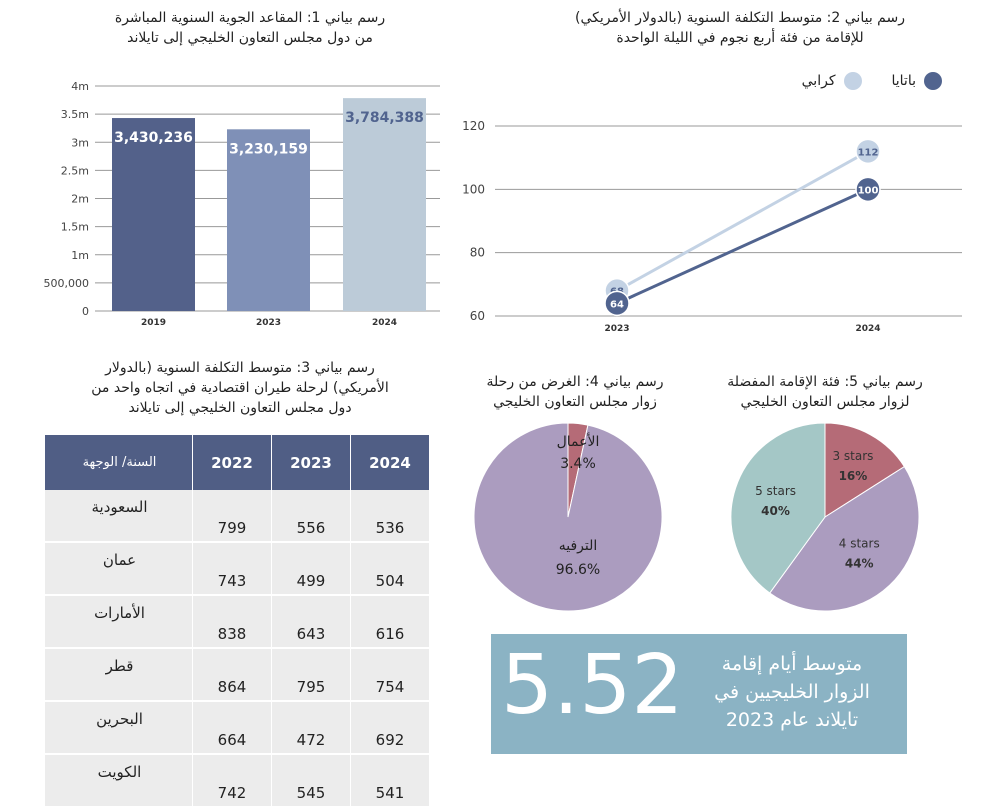 Image resolution: width=1000 pixels, height=808 pixels. Describe the element at coordinates (311, 781) in the screenshot. I see `table-cell: 545` at that location.